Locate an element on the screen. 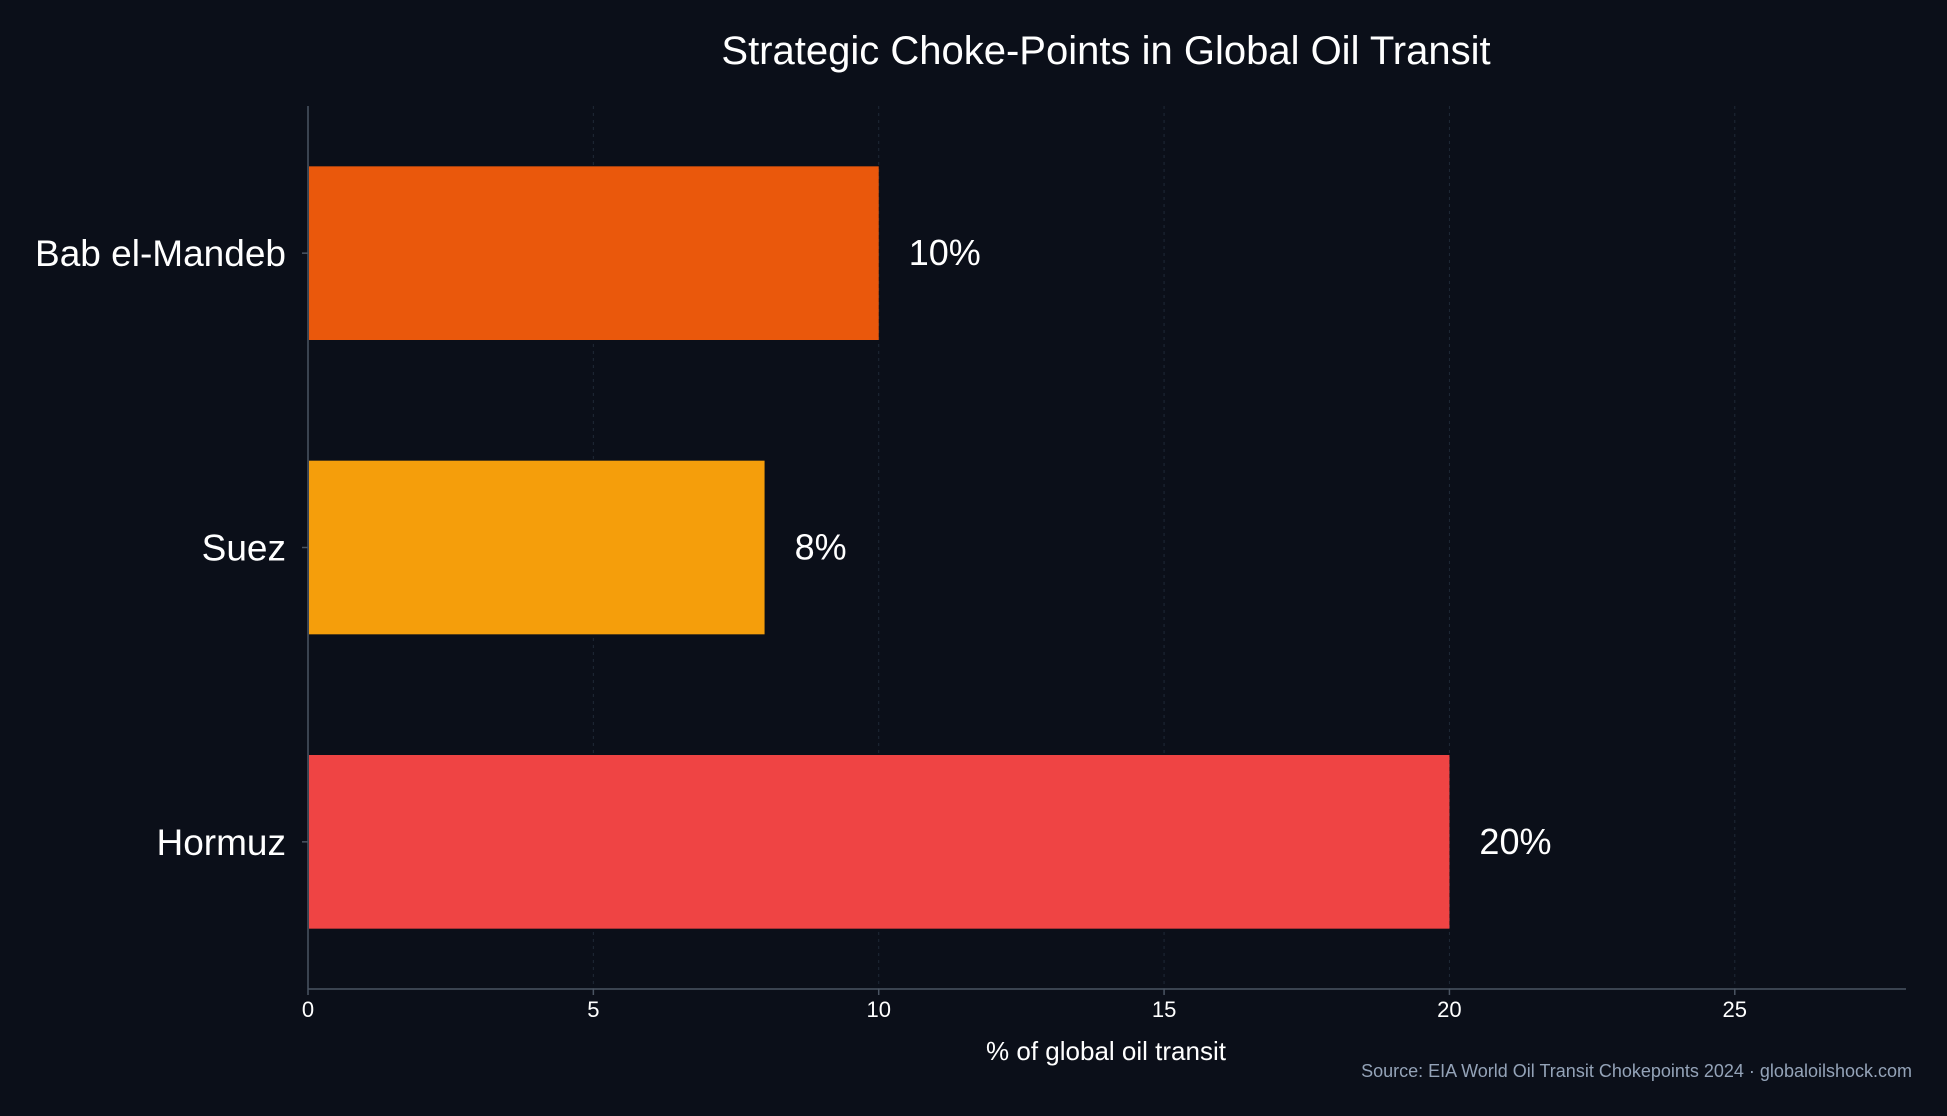 The width and height of the screenshot is (1947, 1116). data-label: 10% is located at coordinates (945, 252).